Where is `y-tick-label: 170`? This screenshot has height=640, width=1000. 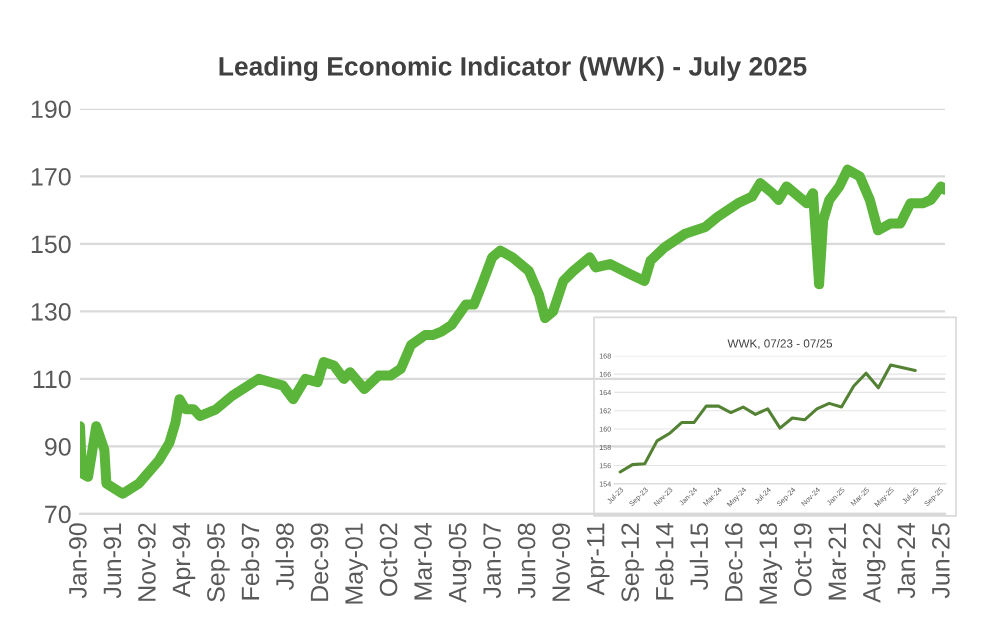 y-tick-label: 170 is located at coordinates (51, 176).